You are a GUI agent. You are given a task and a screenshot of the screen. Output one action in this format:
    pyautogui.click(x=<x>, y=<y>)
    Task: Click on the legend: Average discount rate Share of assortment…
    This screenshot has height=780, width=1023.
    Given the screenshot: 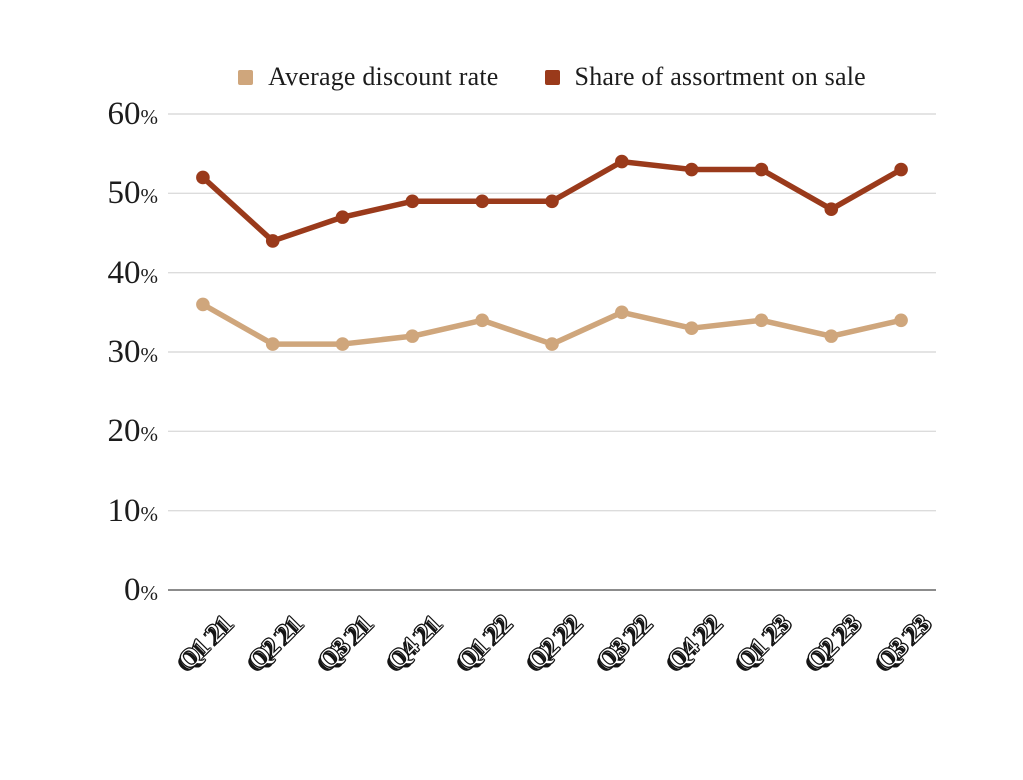 What is the action you would take?
    pyautogui.click(x=552, y=77)
    